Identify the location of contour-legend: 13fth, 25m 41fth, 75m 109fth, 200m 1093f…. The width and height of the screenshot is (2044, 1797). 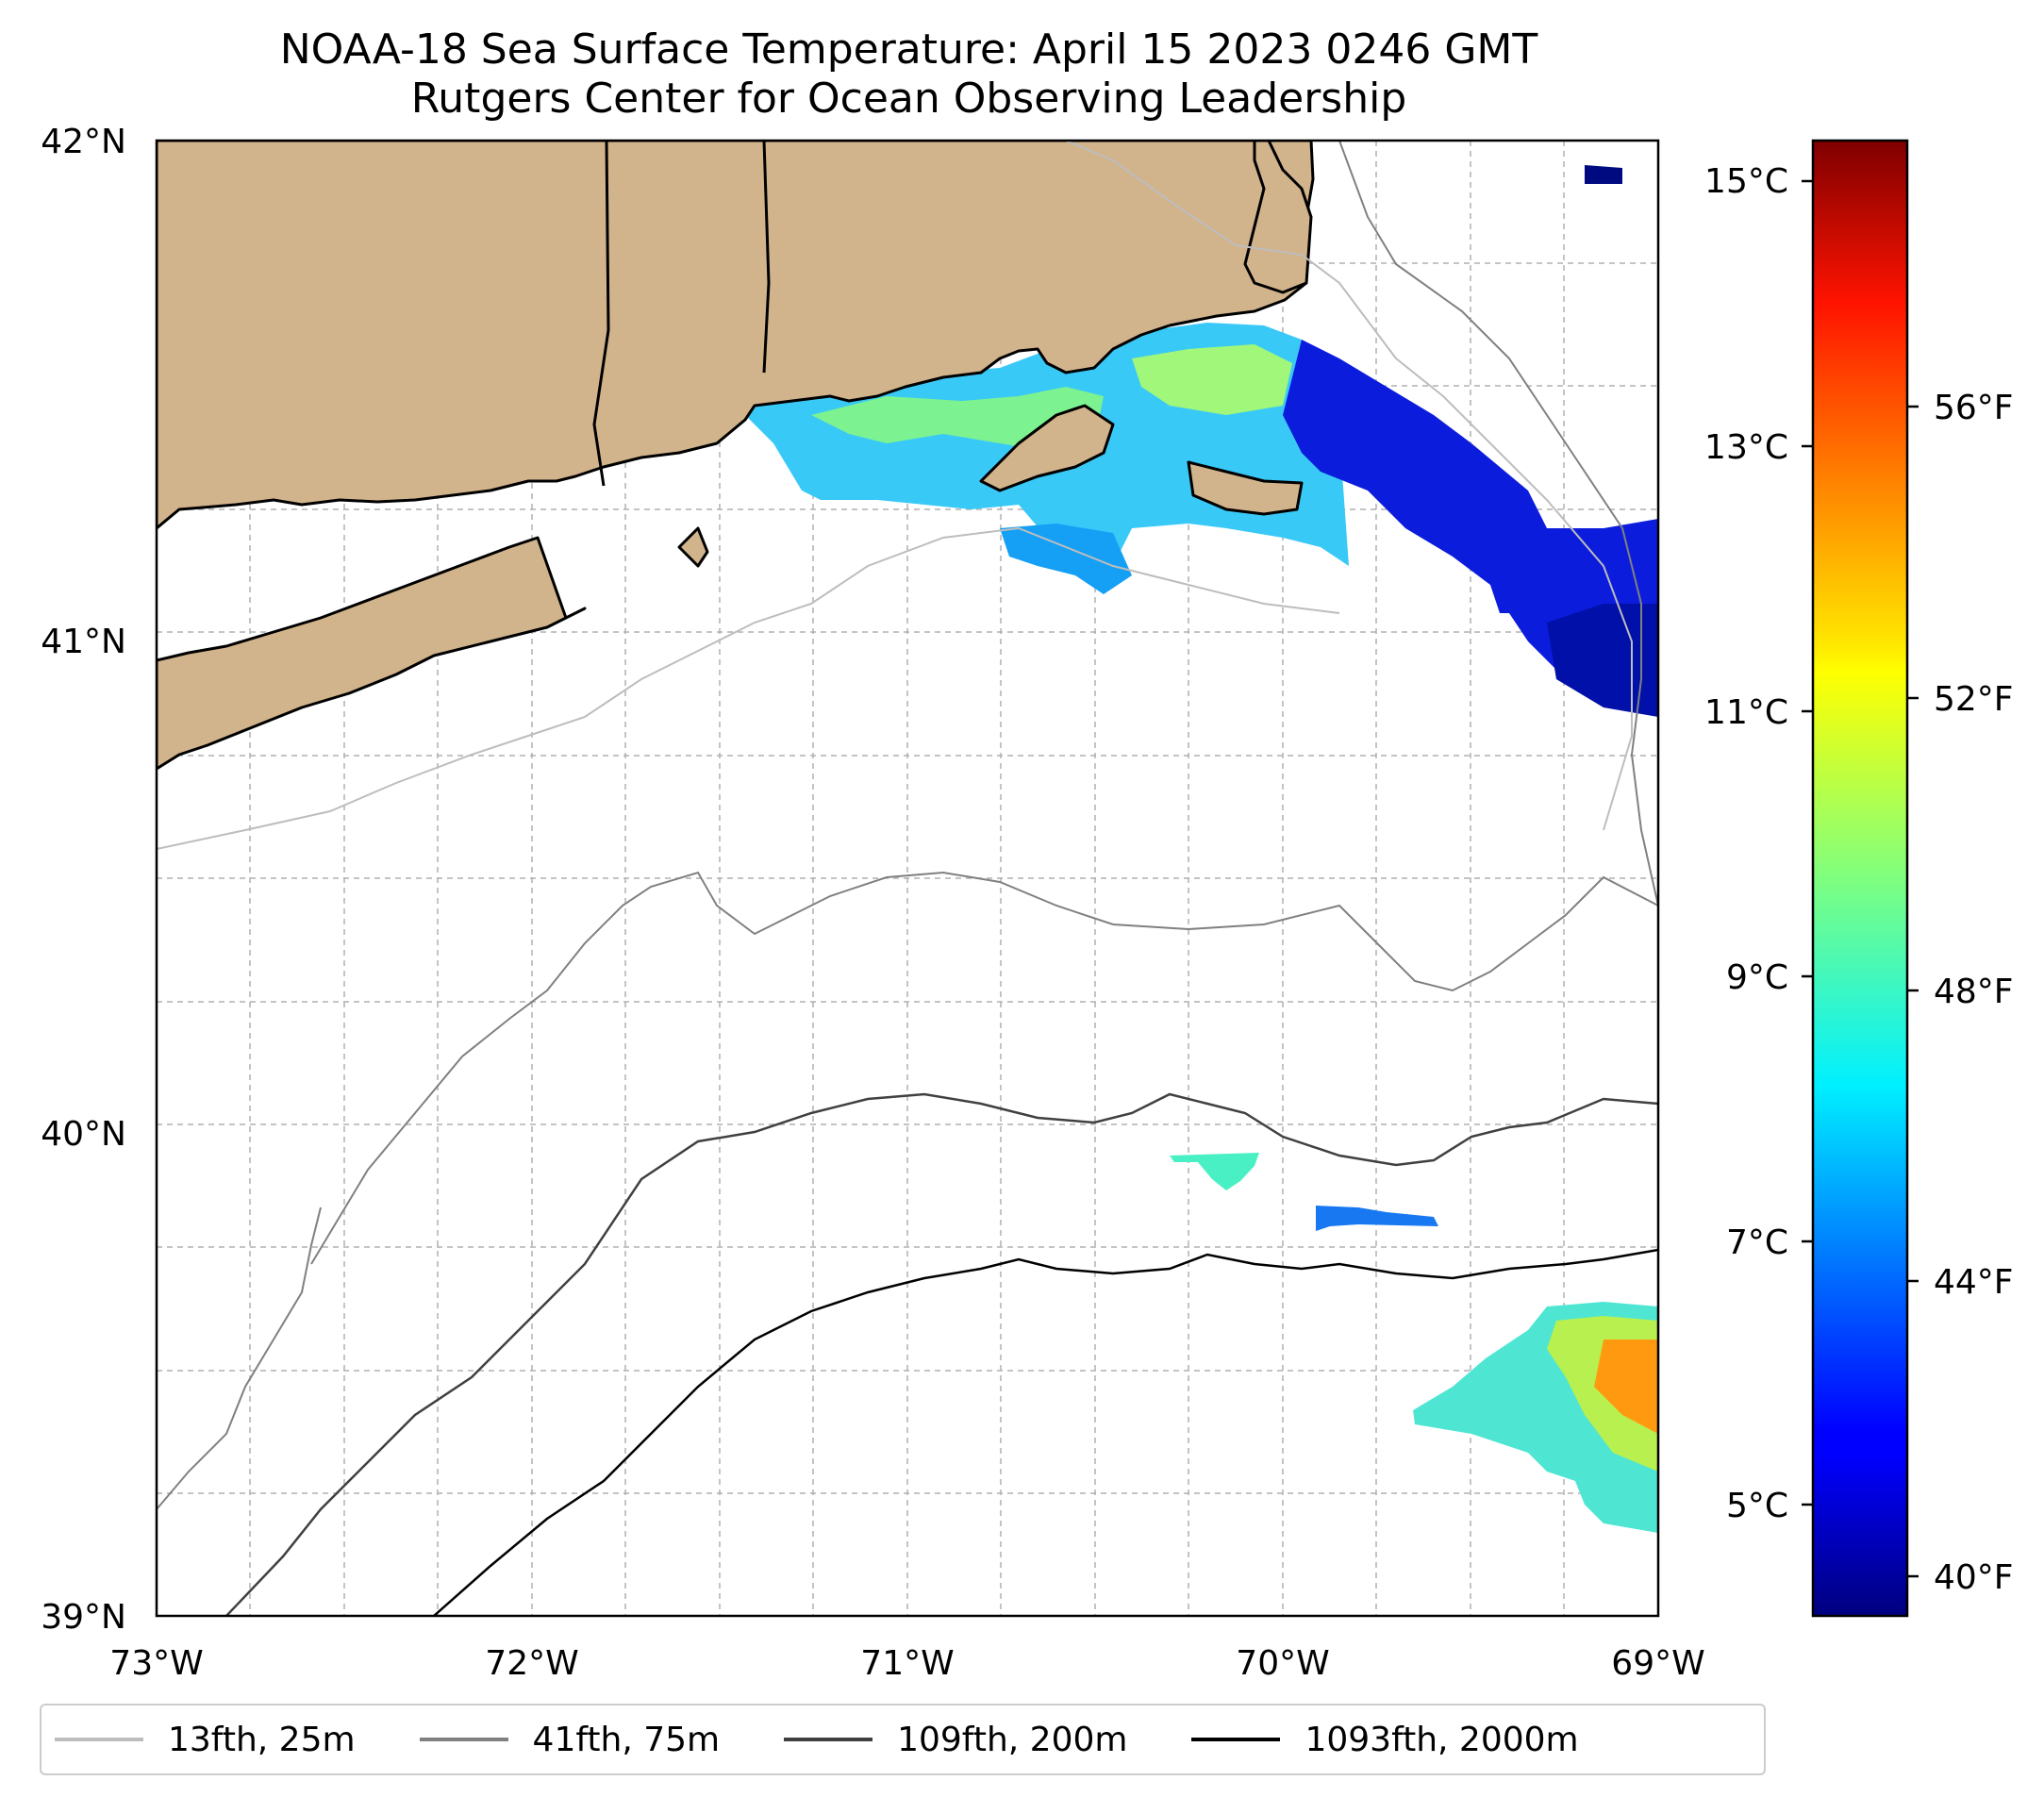
(903, 1739).